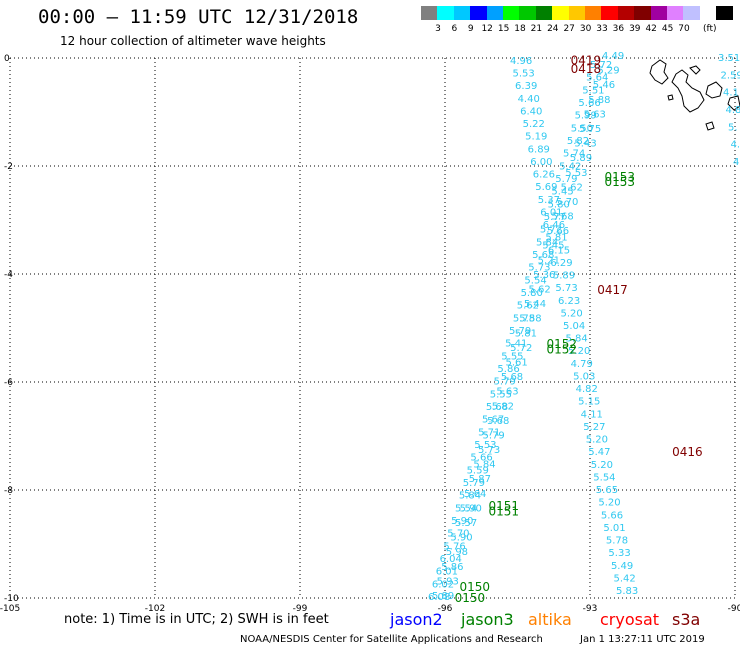 This screenshot has height=650, width=740. What do you see at coordinates (521, 61) in the screenshot?
I see `swh-value-left-track: 4.96` at bounding box center [521, 61].